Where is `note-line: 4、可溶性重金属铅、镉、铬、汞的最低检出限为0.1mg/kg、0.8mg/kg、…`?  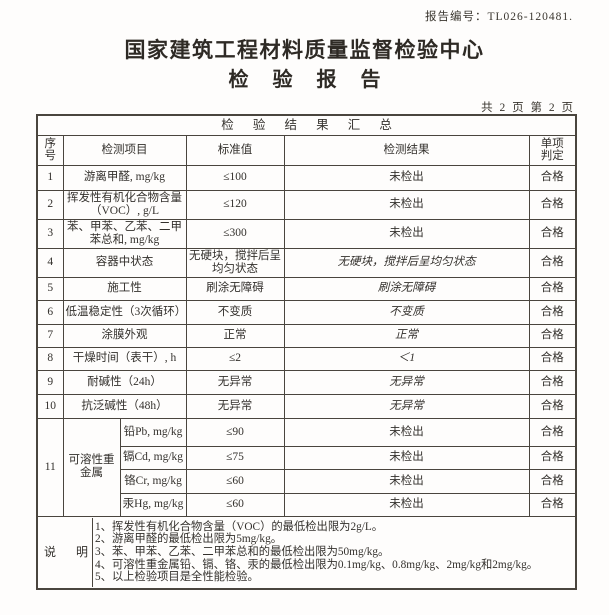
note-line: 4、可溶性重金属铅、镉、铬、汞的最低检出限为0.1mg/kg、0.8mg/kg、… is located at coordinates (317, 564).